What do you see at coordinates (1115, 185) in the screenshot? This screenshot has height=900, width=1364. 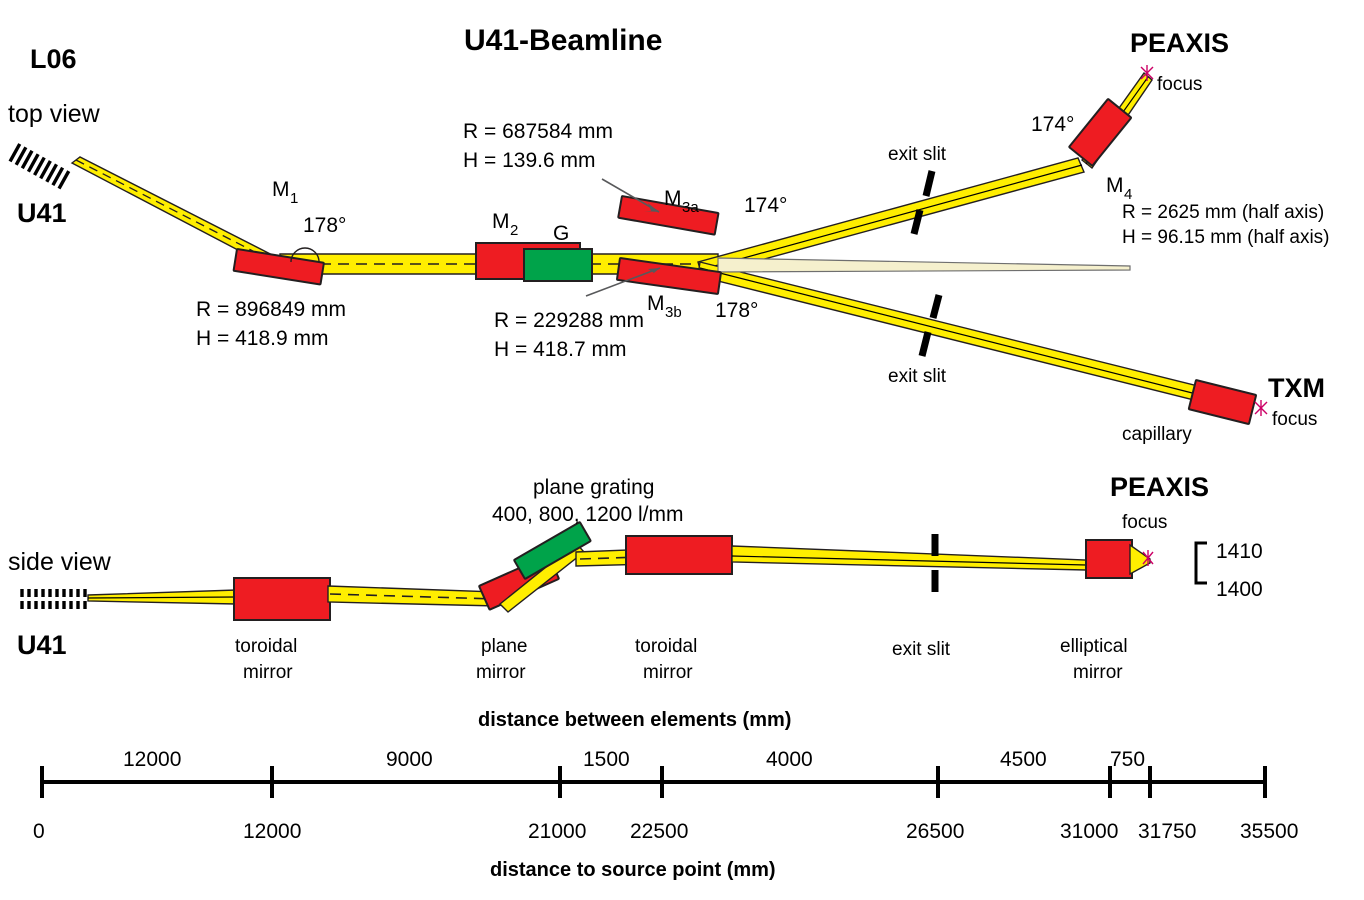 I see `label-m4: M` at bounding box center [1115, 185].